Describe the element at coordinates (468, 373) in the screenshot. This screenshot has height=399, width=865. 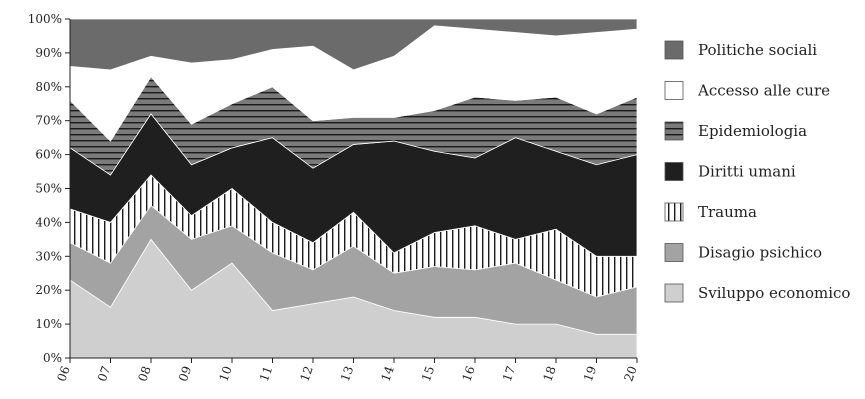
I see `x-tick-label: 16` at that location.